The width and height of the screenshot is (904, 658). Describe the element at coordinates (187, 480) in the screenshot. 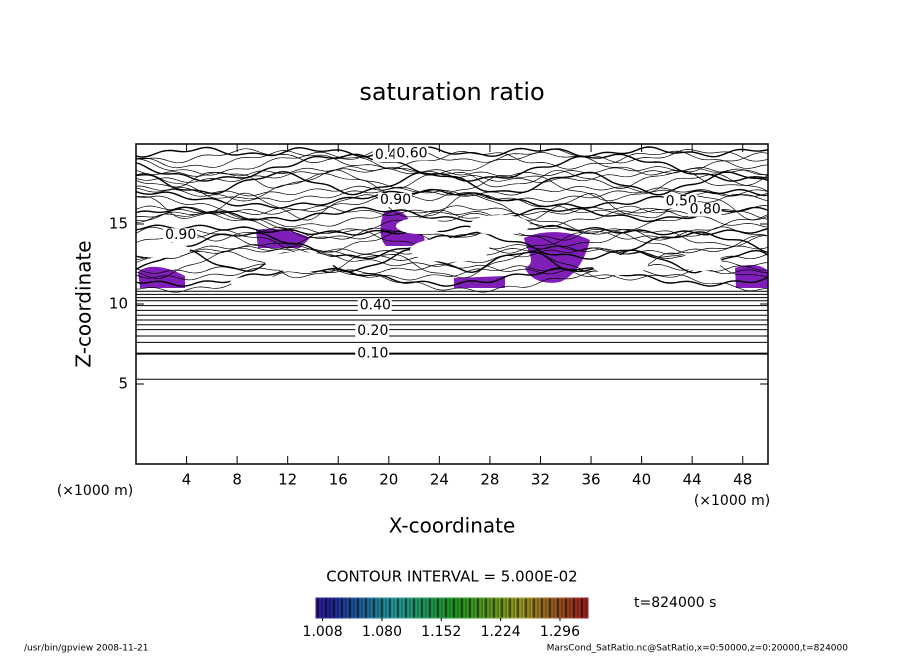

I see `x-tick-label: 4` at that location.